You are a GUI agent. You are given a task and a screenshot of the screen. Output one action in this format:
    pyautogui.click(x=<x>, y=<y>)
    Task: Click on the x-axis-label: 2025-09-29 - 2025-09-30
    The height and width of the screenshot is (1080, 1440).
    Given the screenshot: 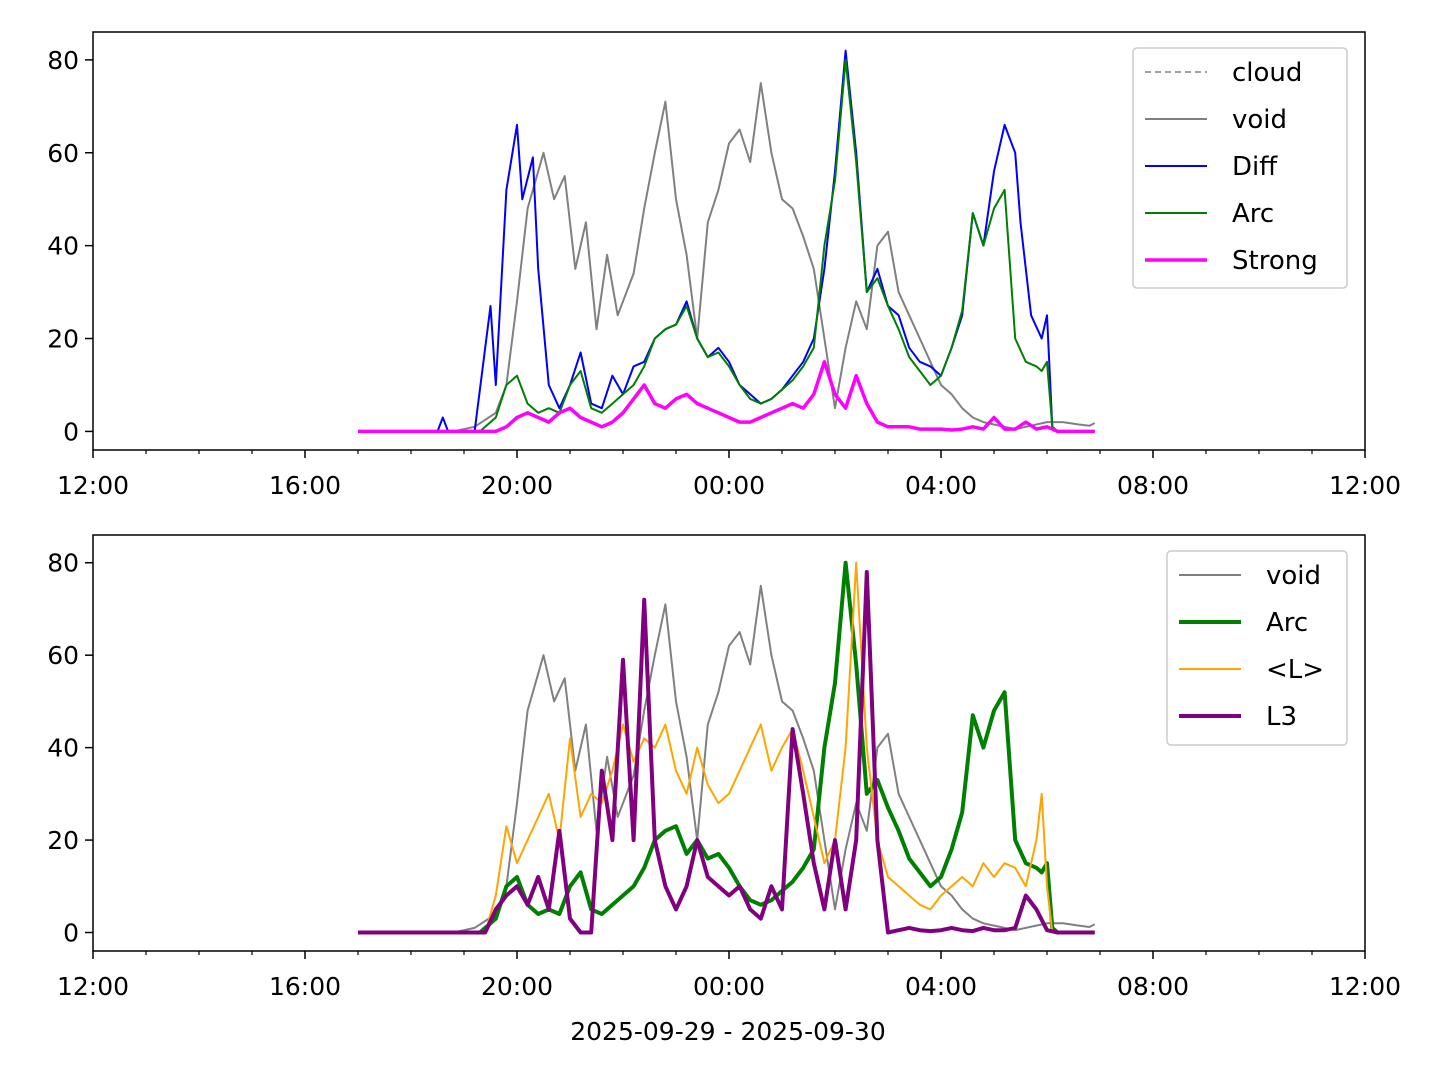 What is the action you would take?
    pyautogui.click(x=728, y=1031)
    